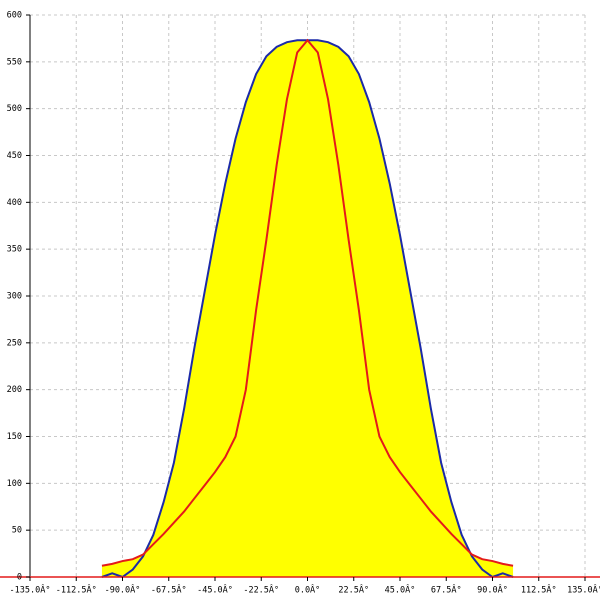 The height and width of the screenshot is (600, 600). What do you see at coordinates (446, 590) in the screenshot?
I see `x-tick-label: 67.5Â°` at bounding box center [446, 590].